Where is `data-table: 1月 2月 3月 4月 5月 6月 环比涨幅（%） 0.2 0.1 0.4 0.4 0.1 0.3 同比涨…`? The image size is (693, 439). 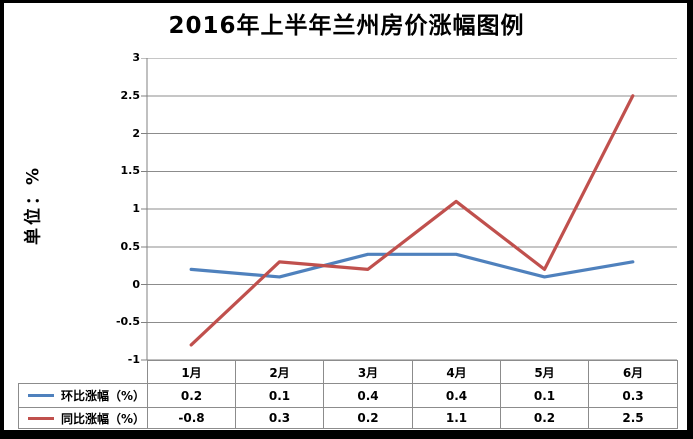
data-table: 1月 2月 3月 4月 5月 6月 环比涨幅（%） 0.2 0.1 0.4 0.4 0.1 0.3 同比涨… is located at coordinates (348, 394).